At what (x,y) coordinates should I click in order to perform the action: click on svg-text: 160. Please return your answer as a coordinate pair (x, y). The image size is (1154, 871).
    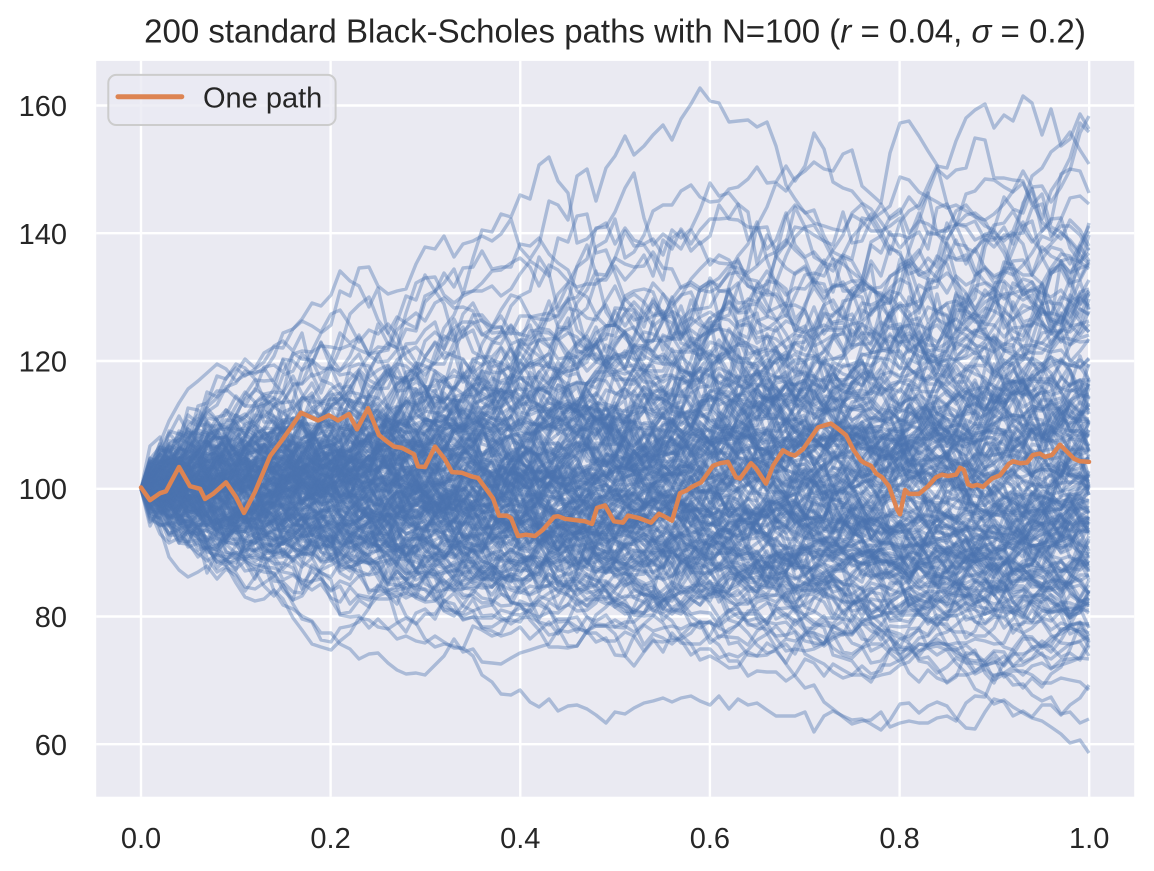
    Looking at the image, I should click on (43, 107).